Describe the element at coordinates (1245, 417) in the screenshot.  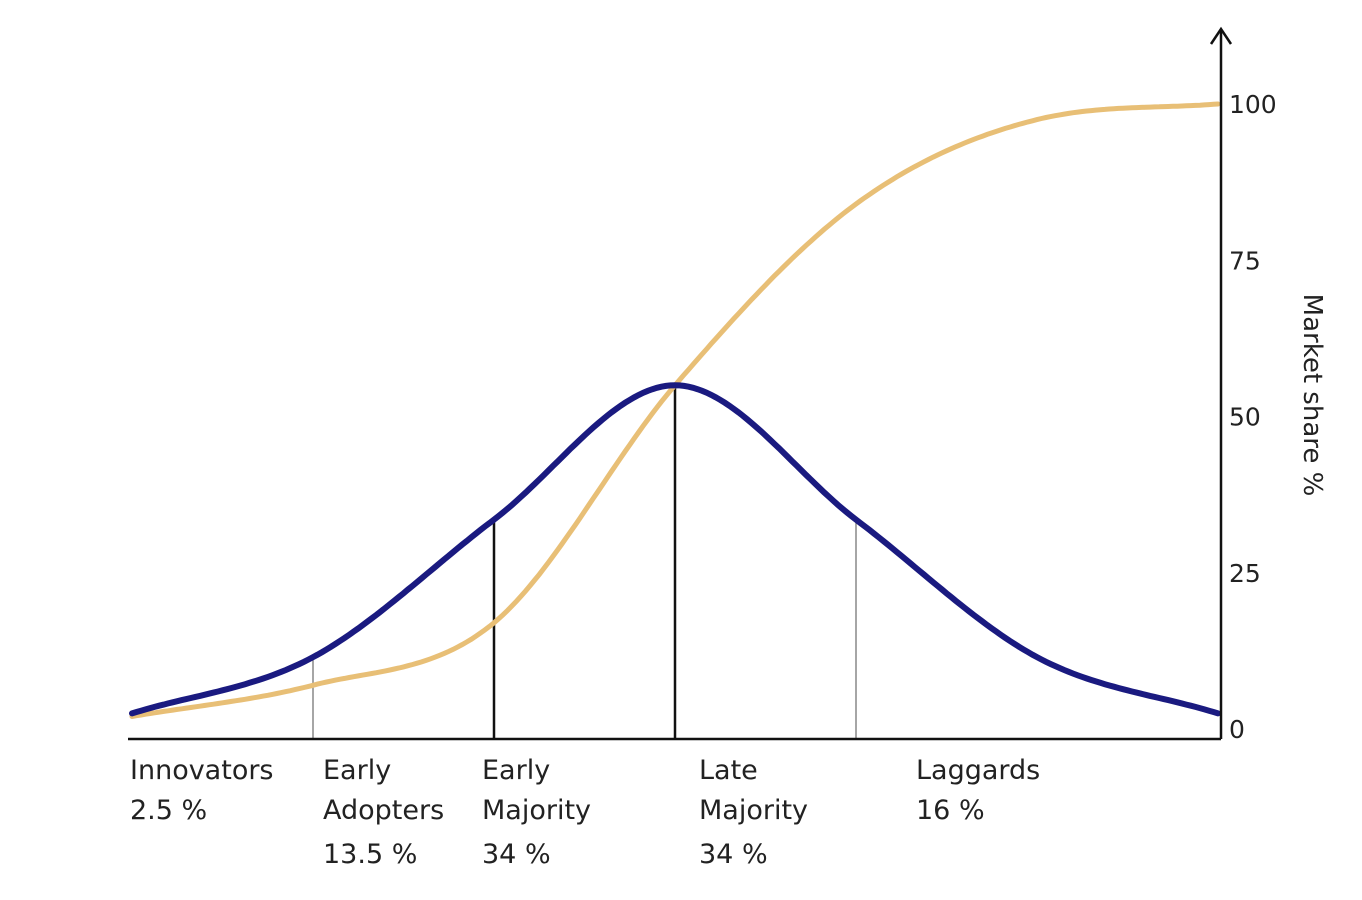
I see `y-tick-label: 50` at that location.